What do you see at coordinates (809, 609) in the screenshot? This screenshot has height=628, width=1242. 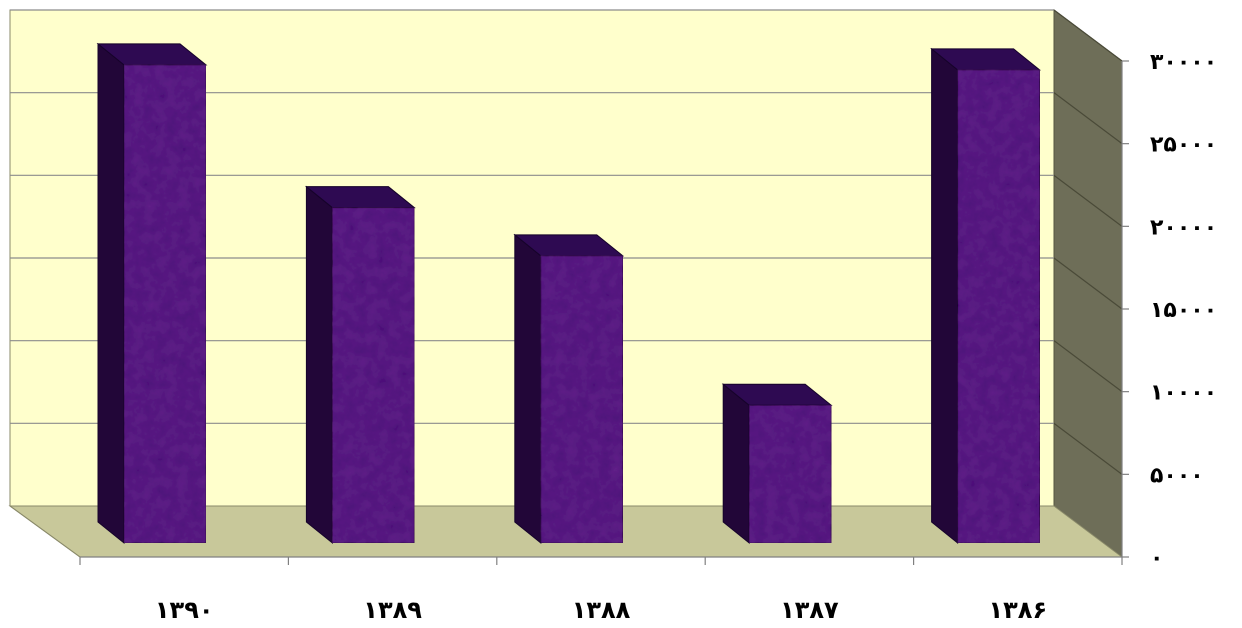 I see `x-tick-label: ۱۳۸۷` at bounding box center [809, 609].